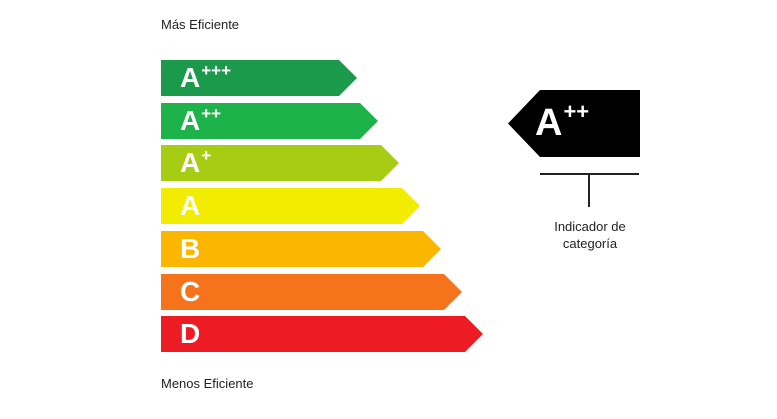  Describe the element at coordinates (590, 226) in the screenshot. I see `indicator-caption-line-1: Indicador de` at that location.